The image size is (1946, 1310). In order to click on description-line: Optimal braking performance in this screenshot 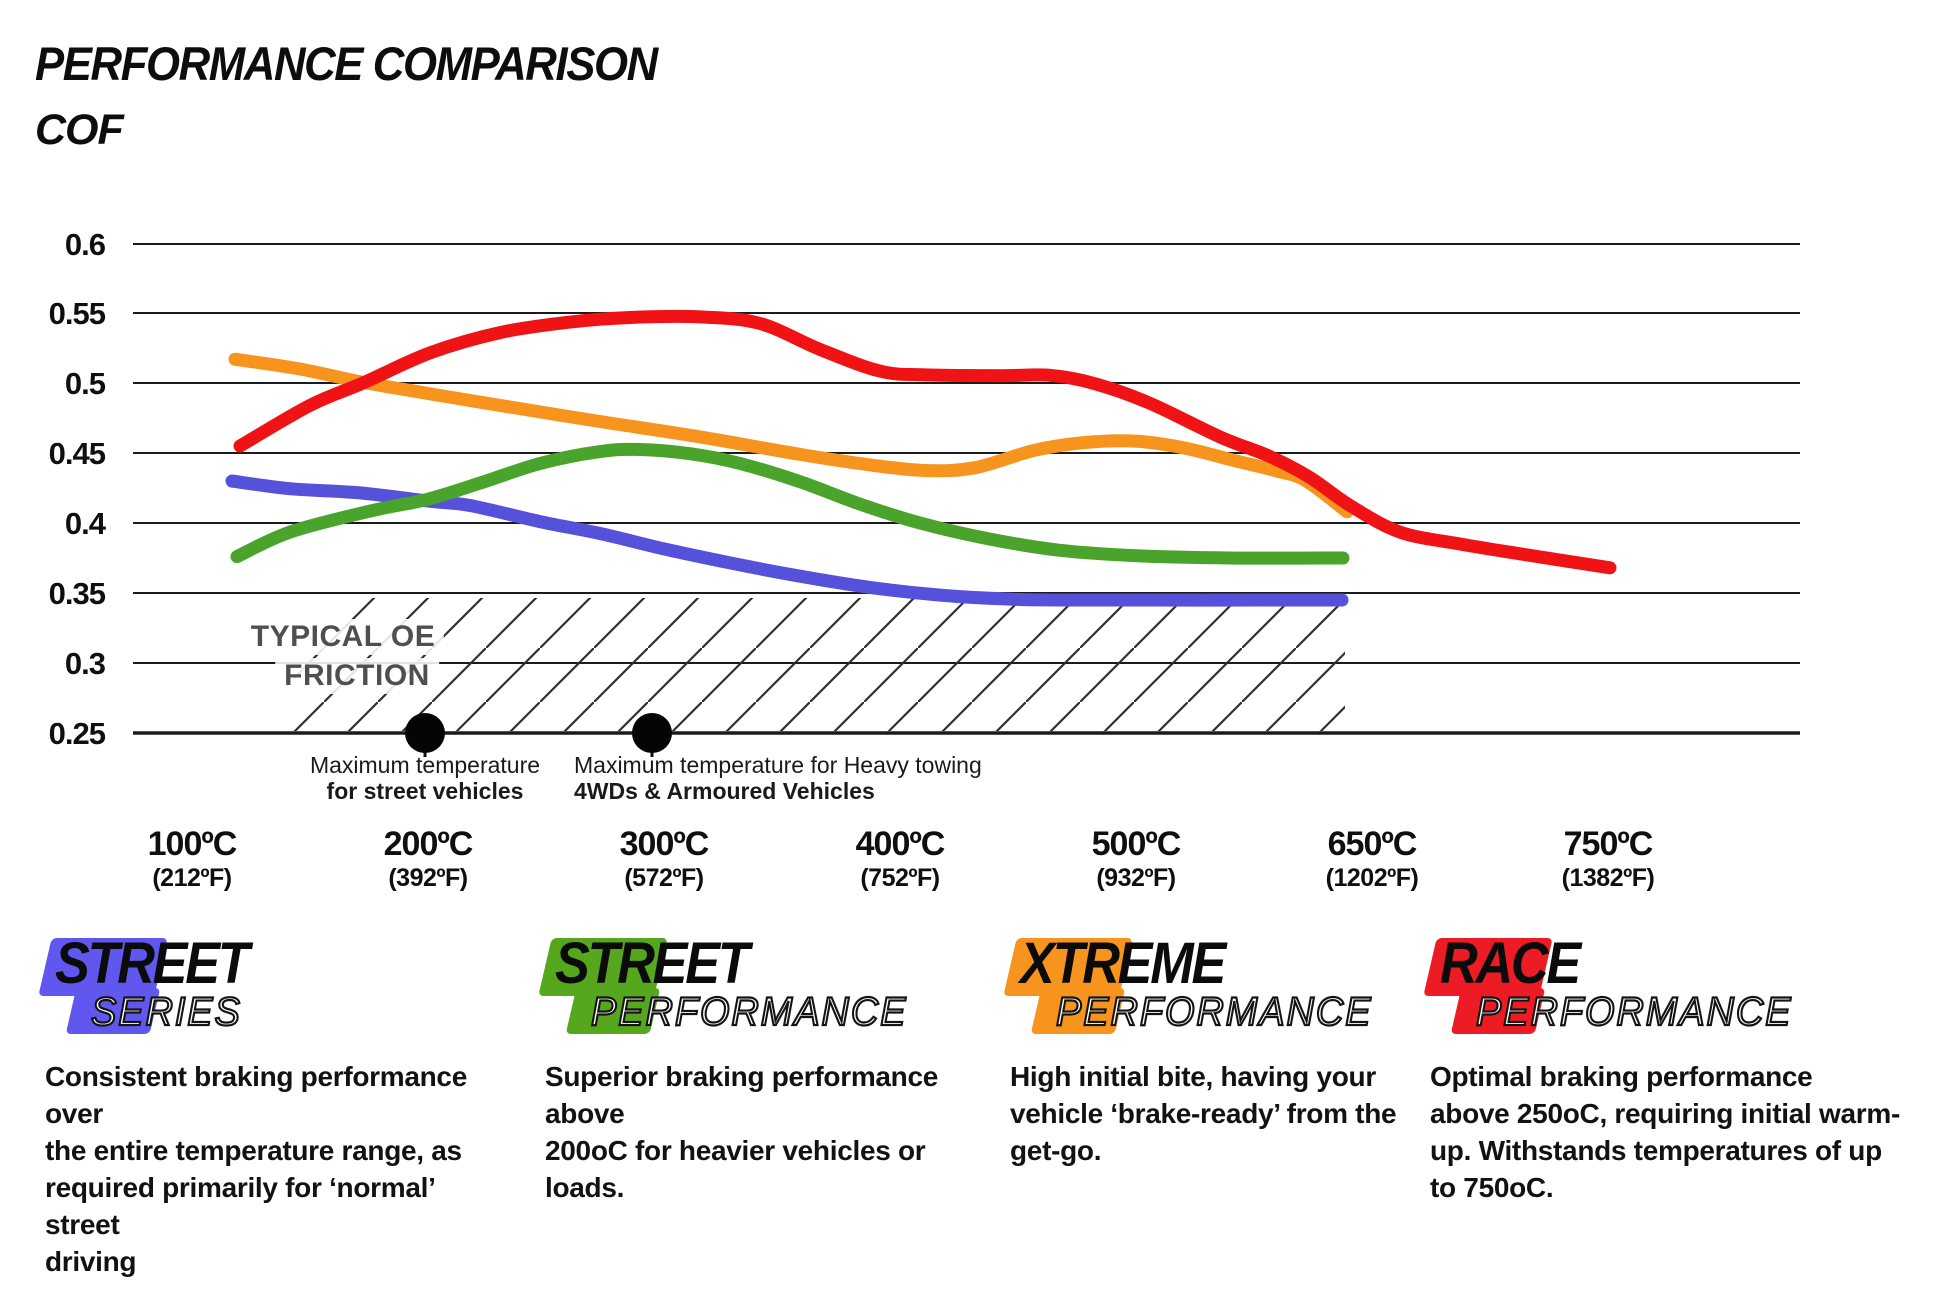, I will do `click(1621, 1076)`.